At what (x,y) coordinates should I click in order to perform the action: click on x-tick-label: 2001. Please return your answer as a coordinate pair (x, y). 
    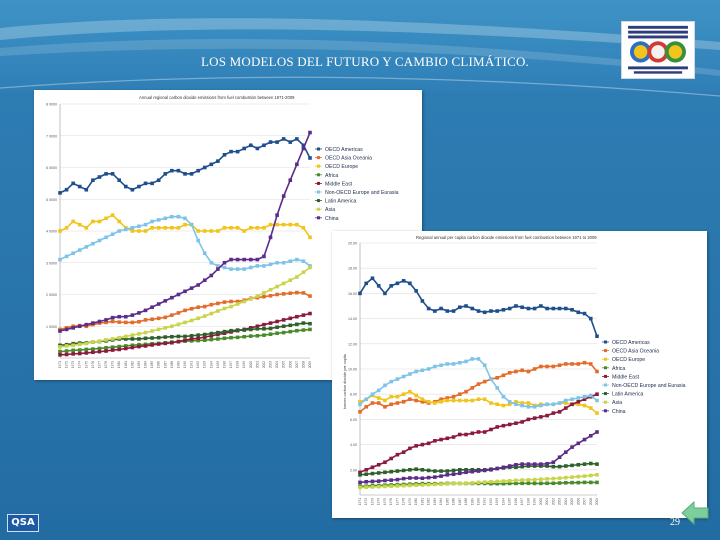
    Looking at the image, I should click on (547, 501).